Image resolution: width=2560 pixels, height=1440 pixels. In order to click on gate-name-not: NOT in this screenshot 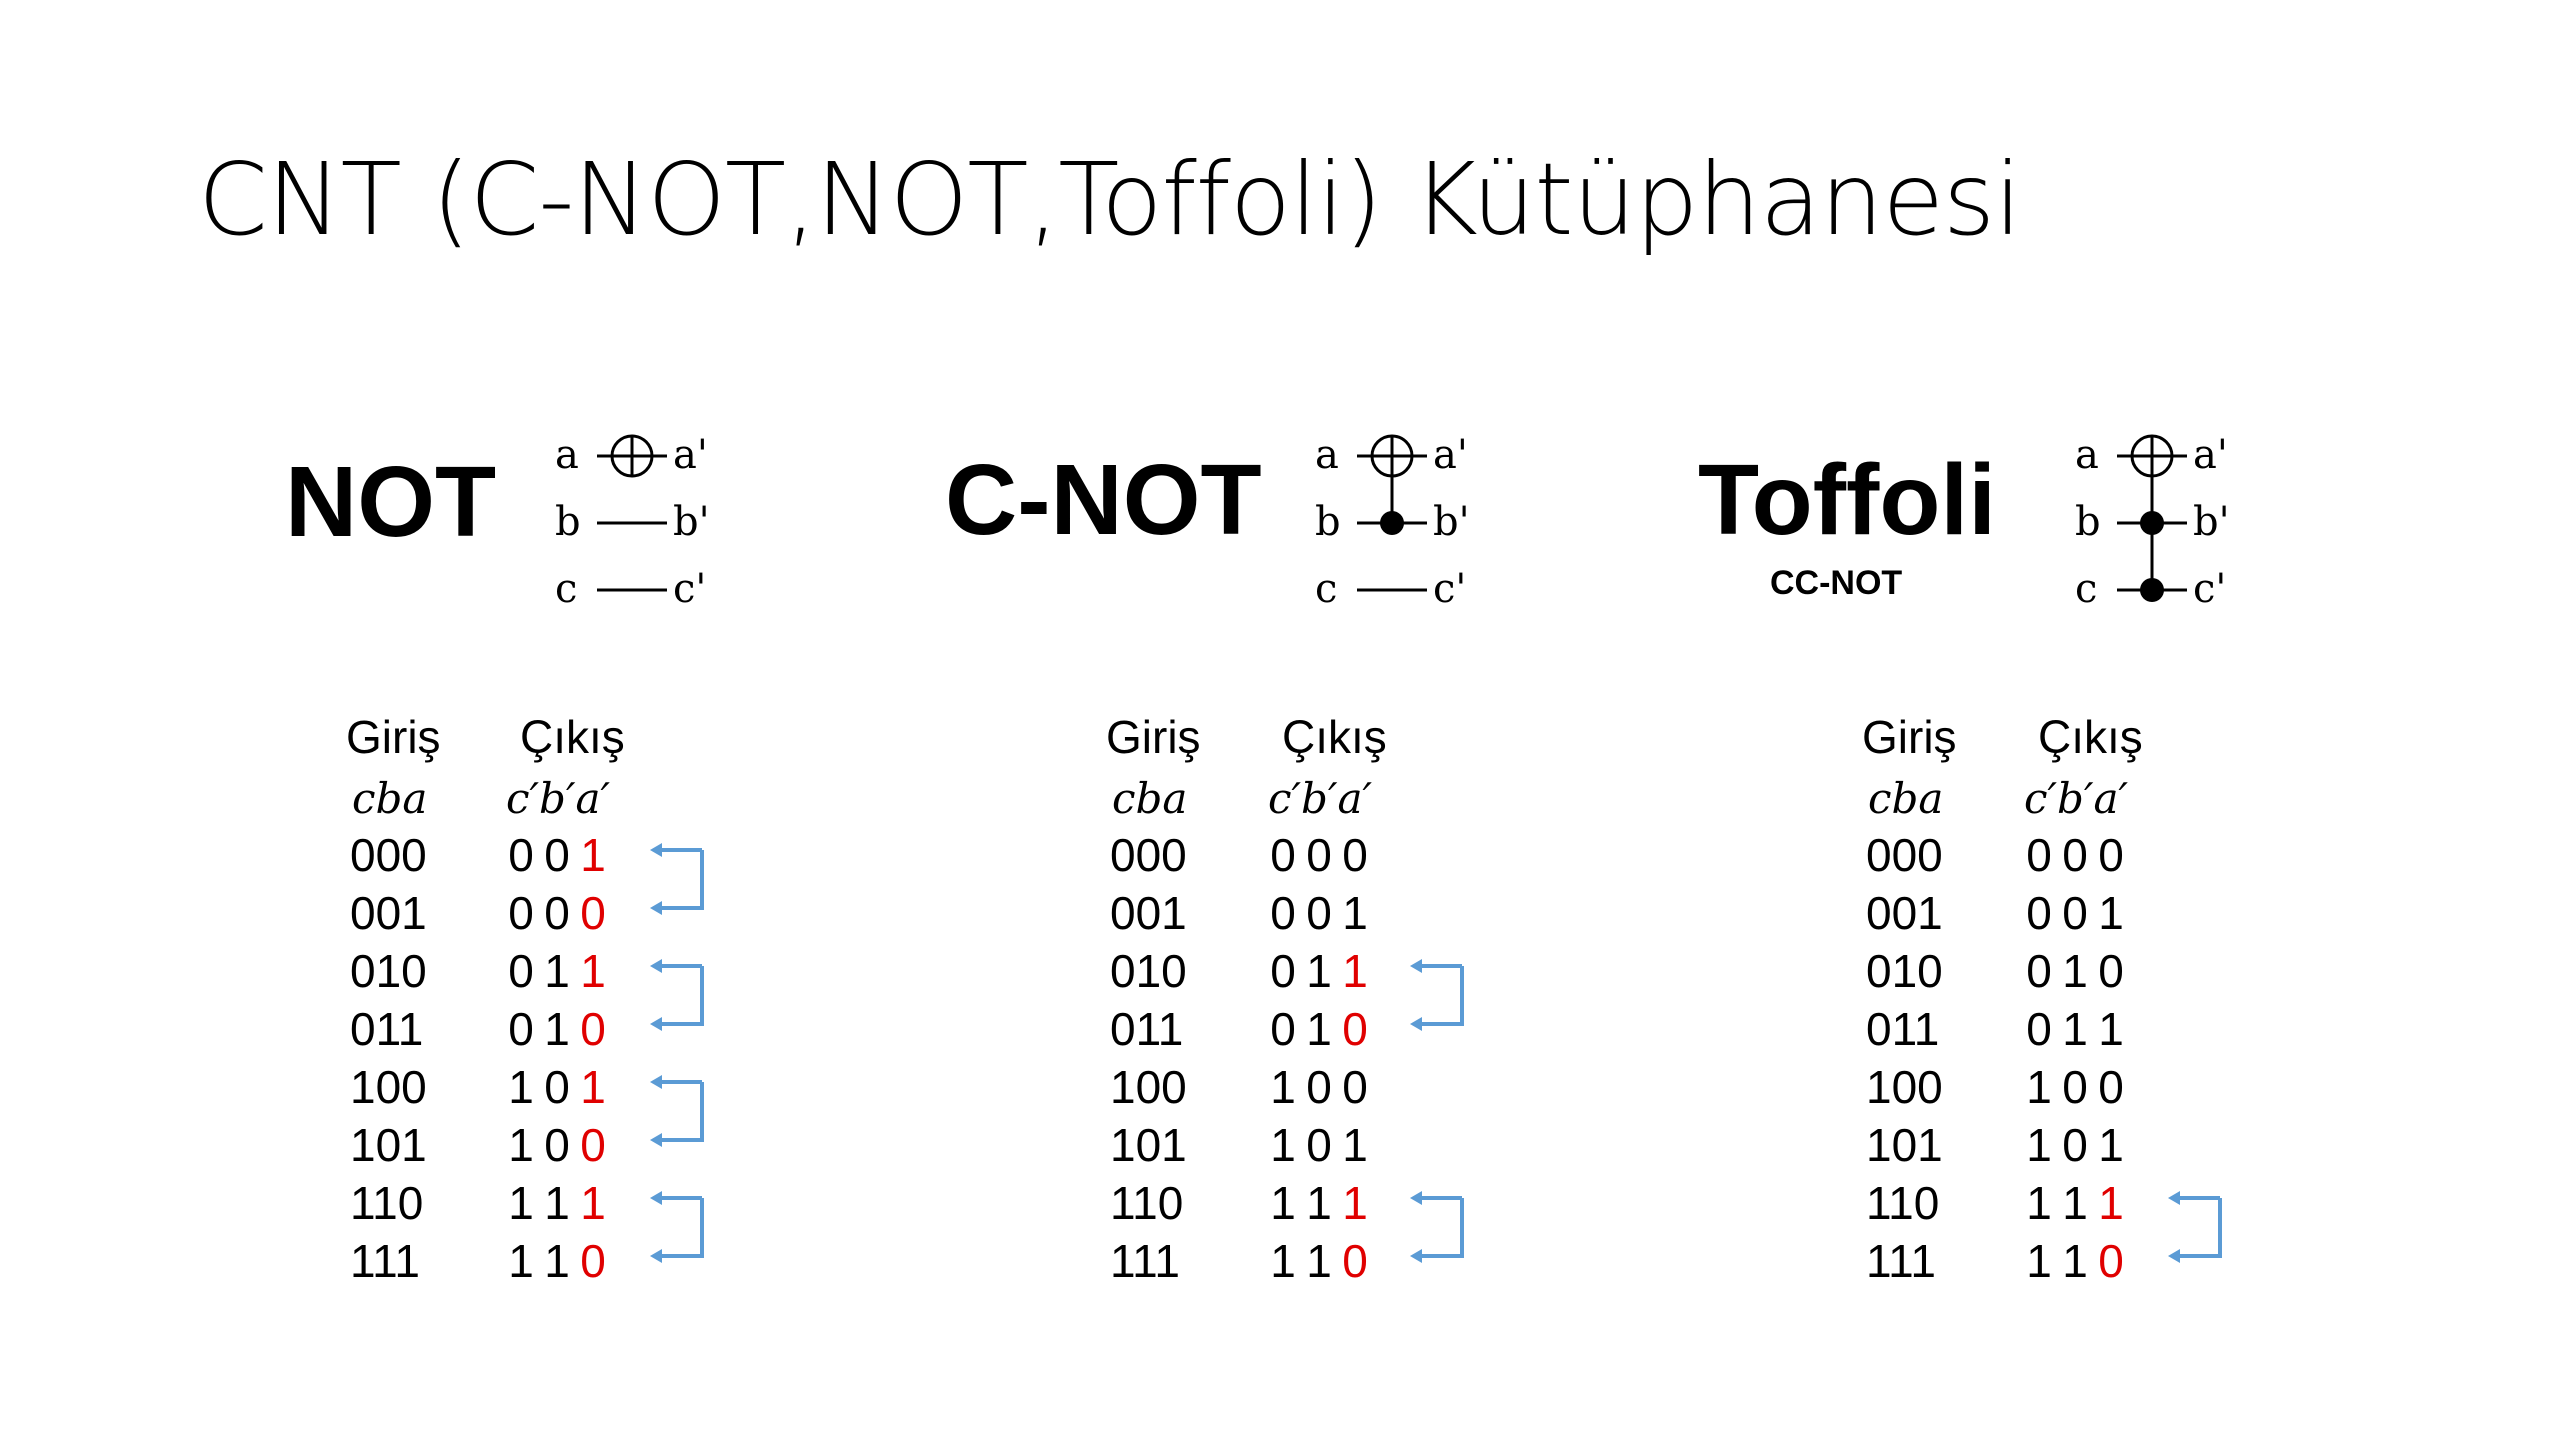, I will do `click(391, 502)`.